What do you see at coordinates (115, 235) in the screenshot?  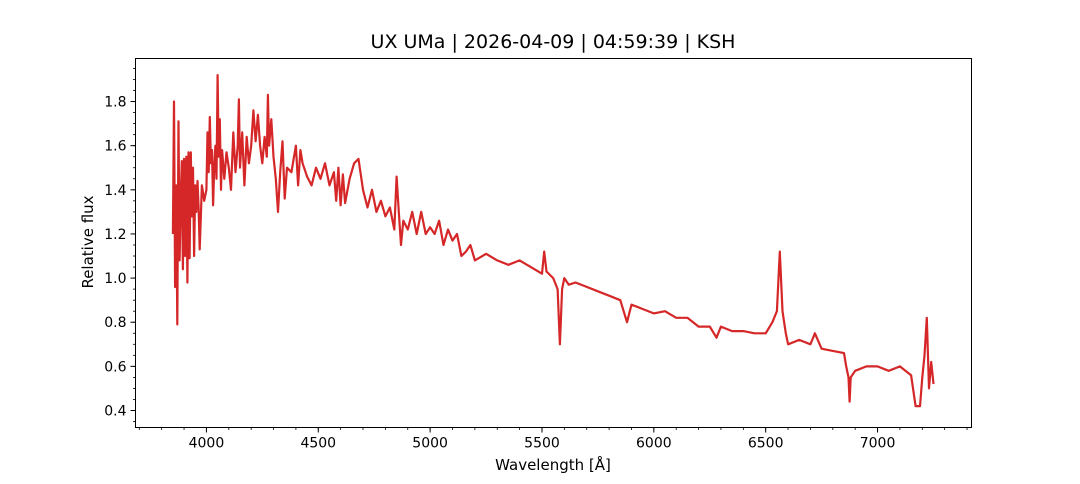 I see `y-tick-label: 1.2` at bounding box center [115, 235].